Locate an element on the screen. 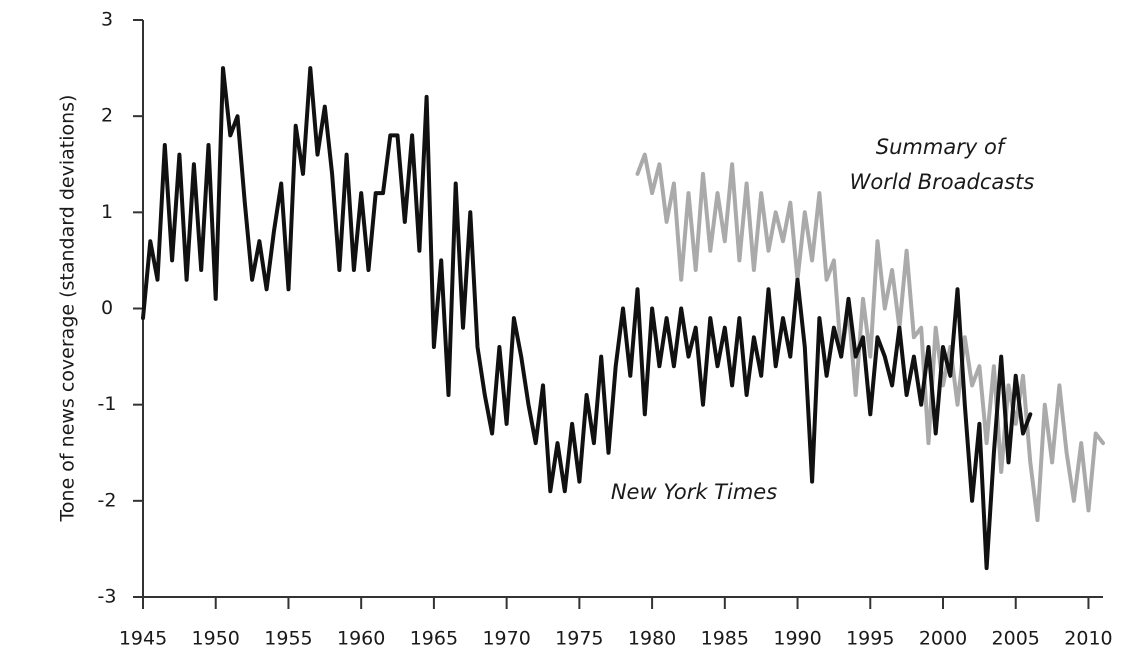 This screenshot has height=672, width=1148. x-tick-label: 1975 is located at coordinates (579, 639).